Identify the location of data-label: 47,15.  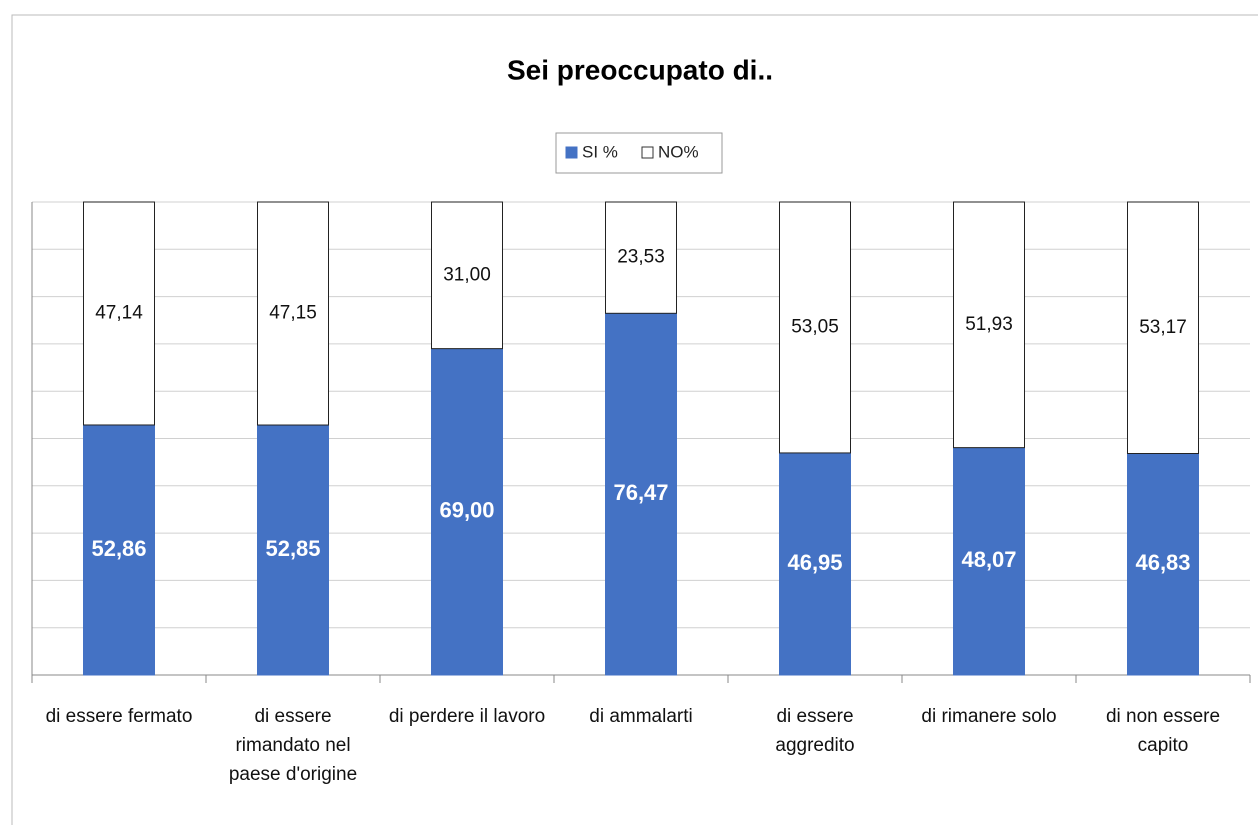
(293, 313).